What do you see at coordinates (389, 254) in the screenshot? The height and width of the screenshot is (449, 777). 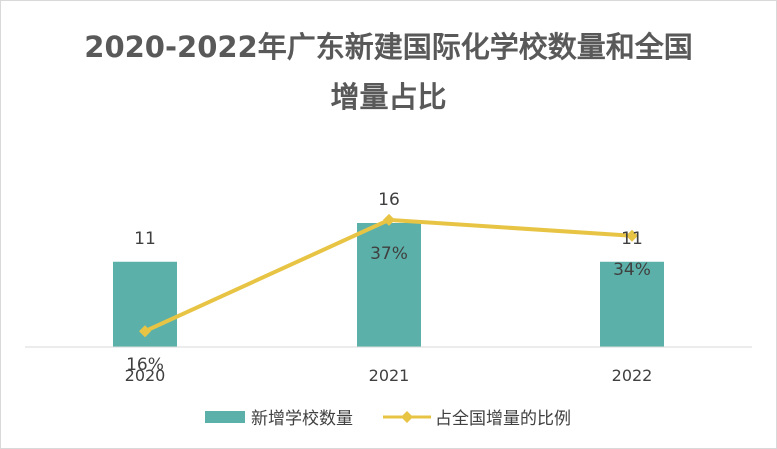 I see `ratio-value-label: 37%` at bounding box center [389, 254].